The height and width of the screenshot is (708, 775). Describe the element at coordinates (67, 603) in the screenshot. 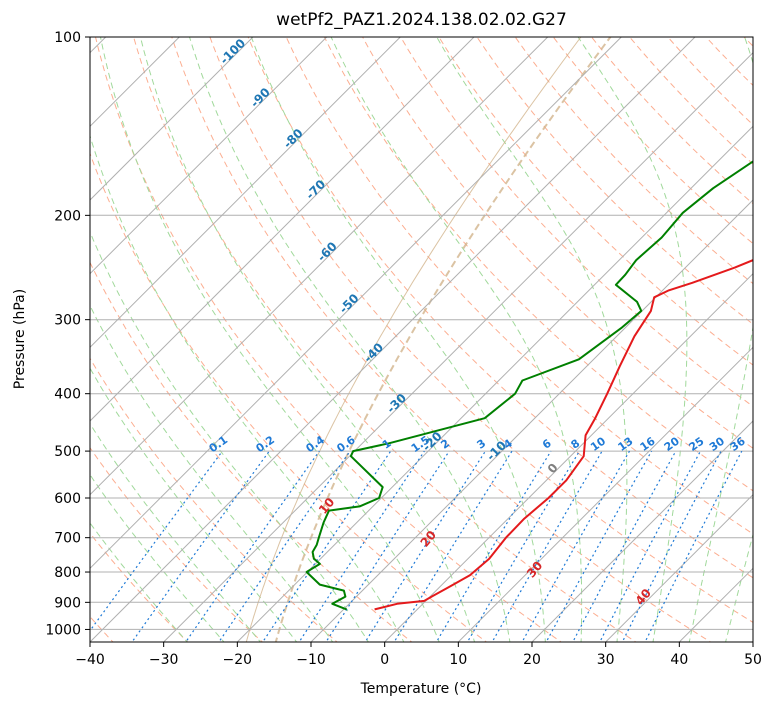

I see `y-tick-label: 900` at that location.